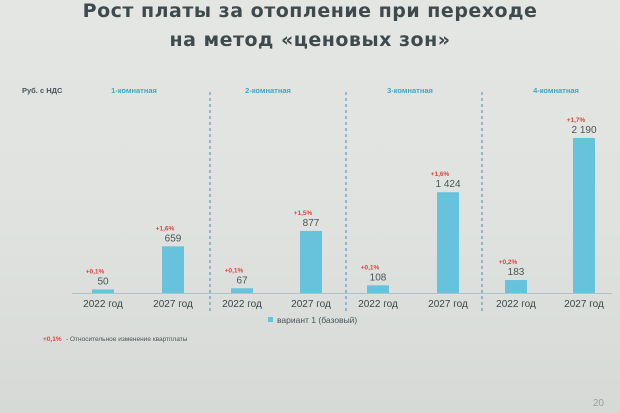 This screenshot has height=413, width=620. Describe the element at coordinates (310, 11) in the screenshot. I see `slide-title-line1: Рост платы за отопление при переходе` at that location.